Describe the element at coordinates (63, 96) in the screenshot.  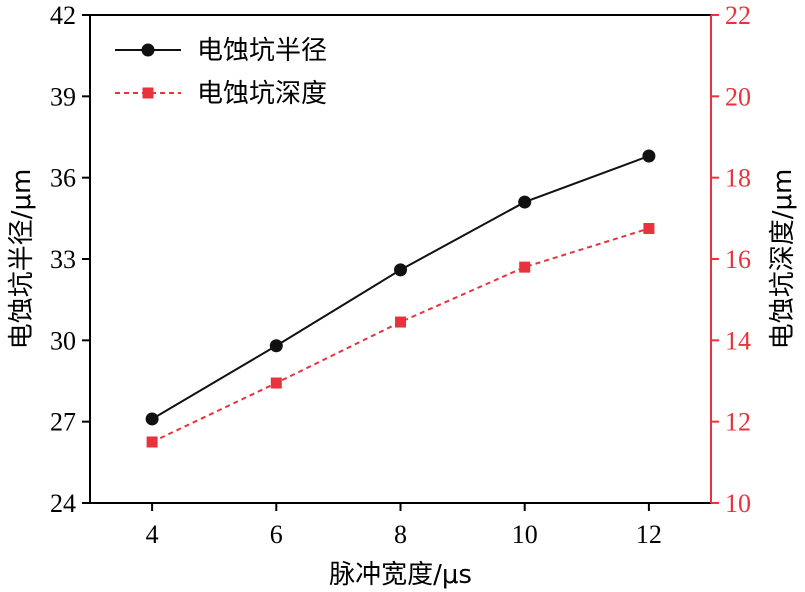
I see `left-y-tick-label: 39` at that location.